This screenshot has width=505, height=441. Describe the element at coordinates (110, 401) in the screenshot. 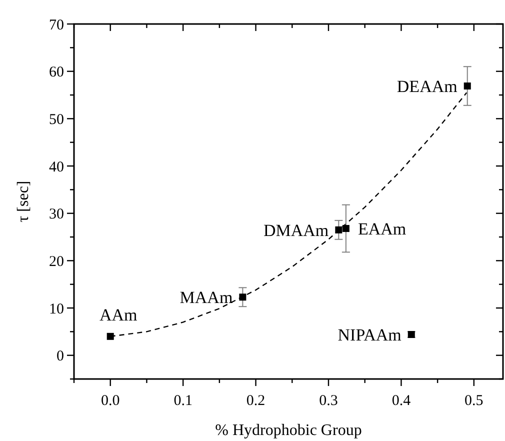

I see `x-tick-label: 0.0` at that location.